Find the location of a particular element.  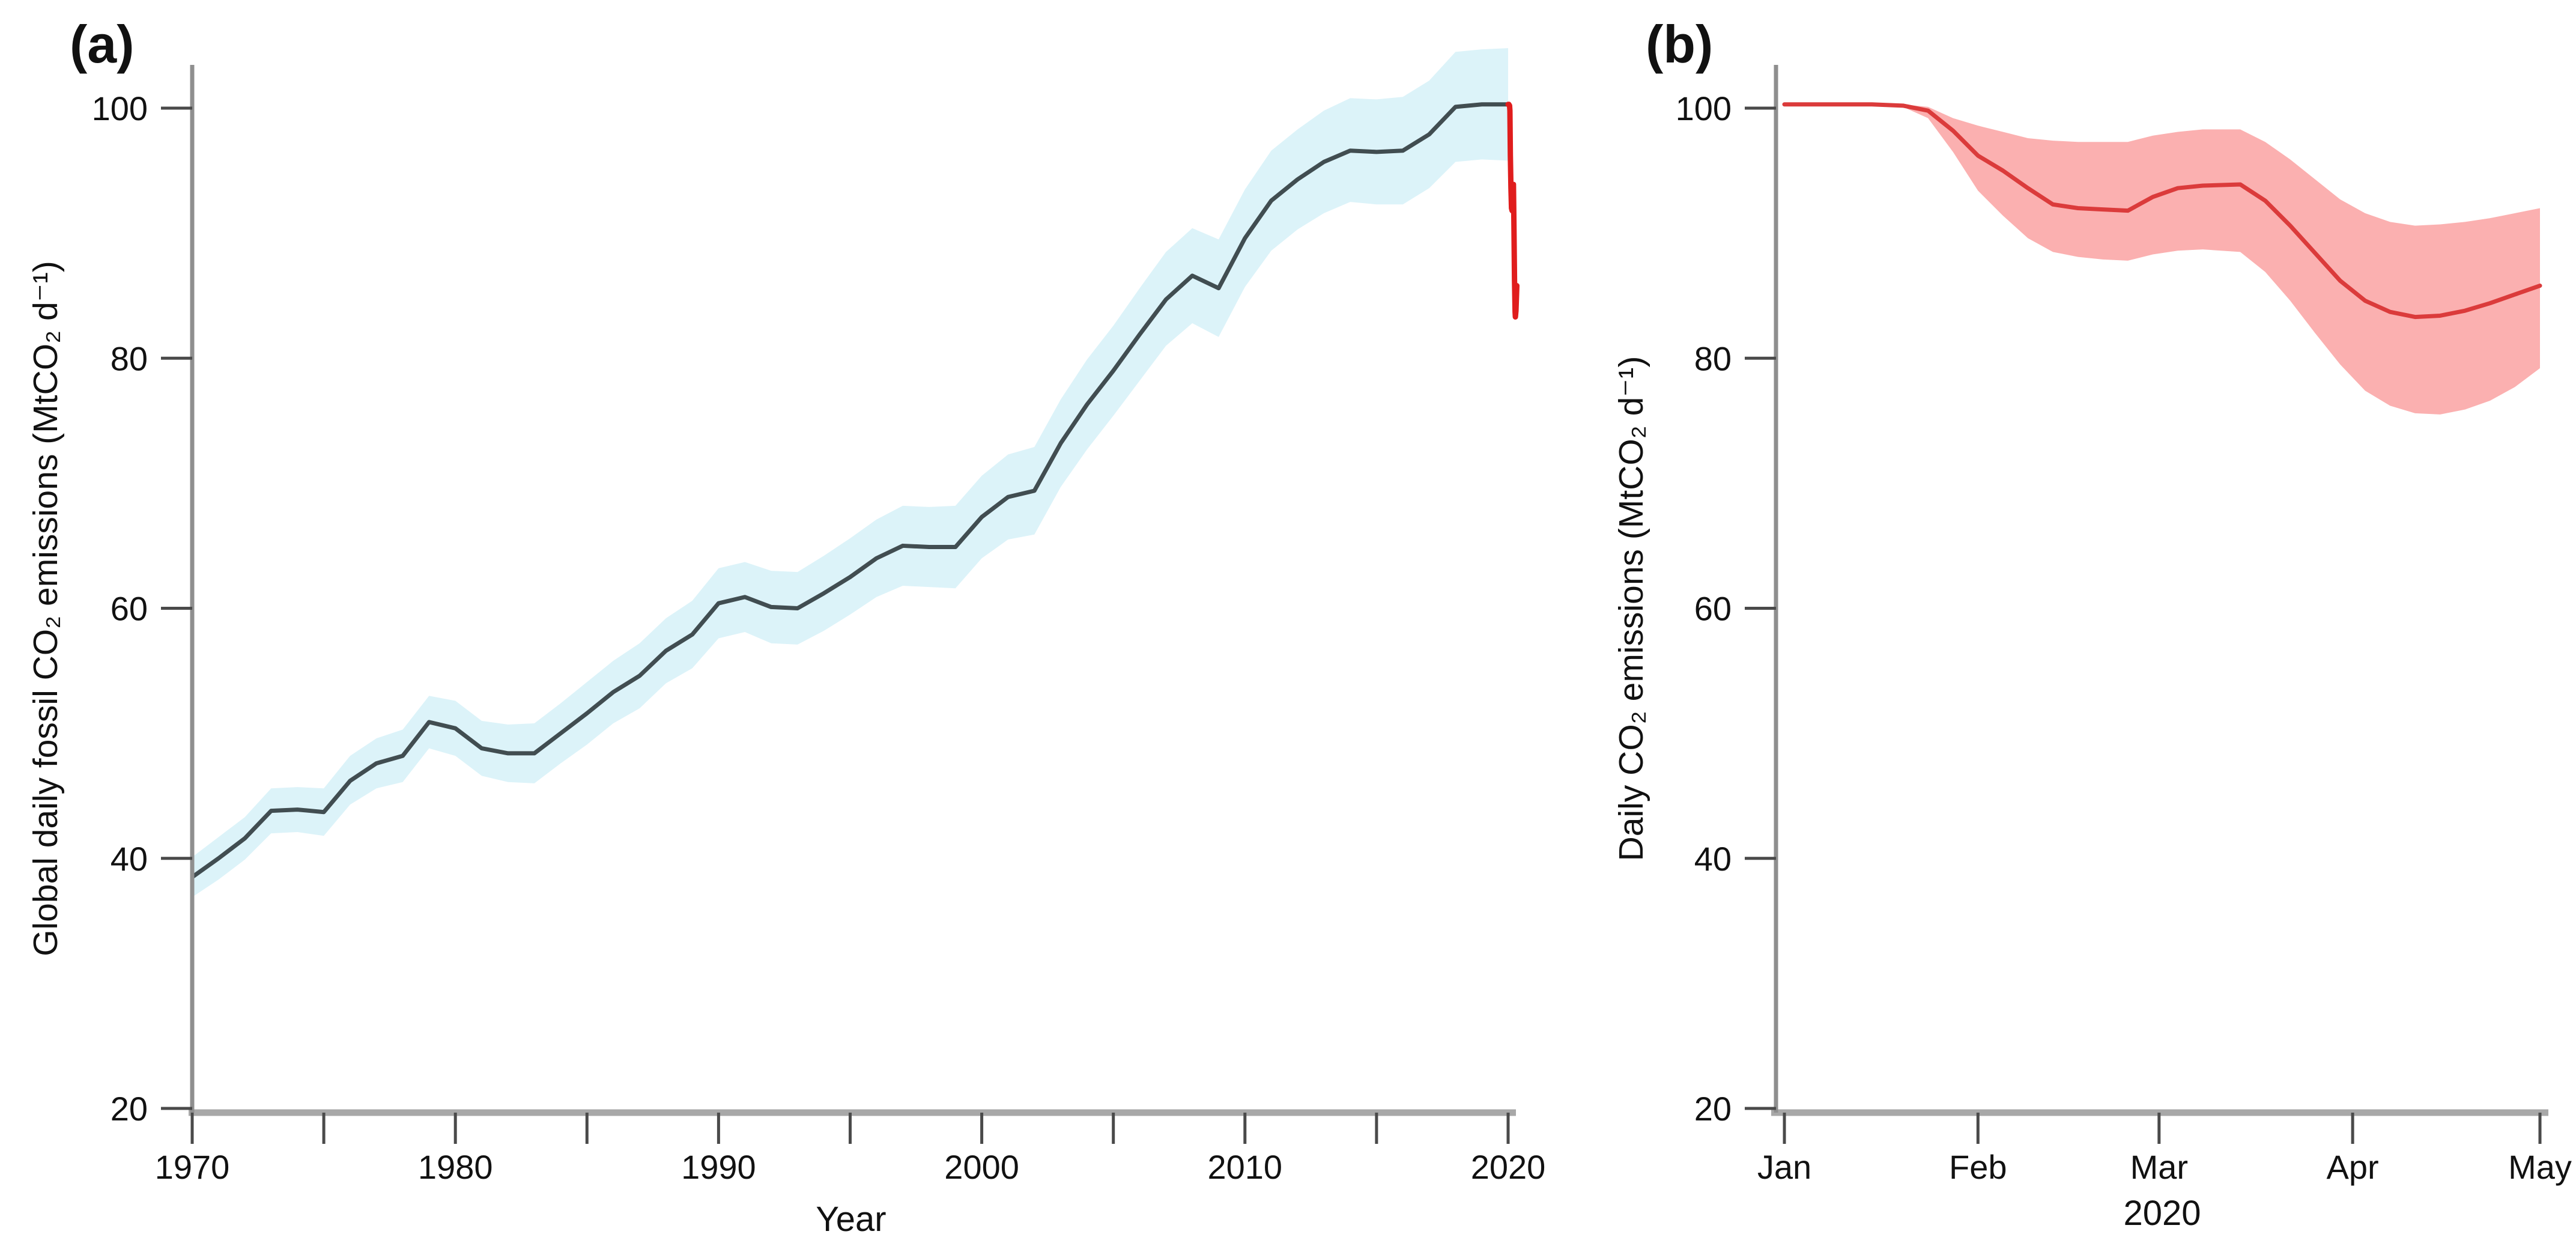

panel-a-x-tick-label: 2020 is located at coordinates (1508, 1167).